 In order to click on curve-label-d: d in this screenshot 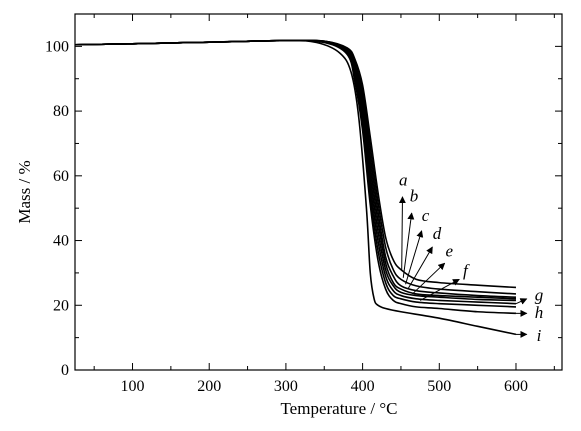, I will do `click(437, 233)`.